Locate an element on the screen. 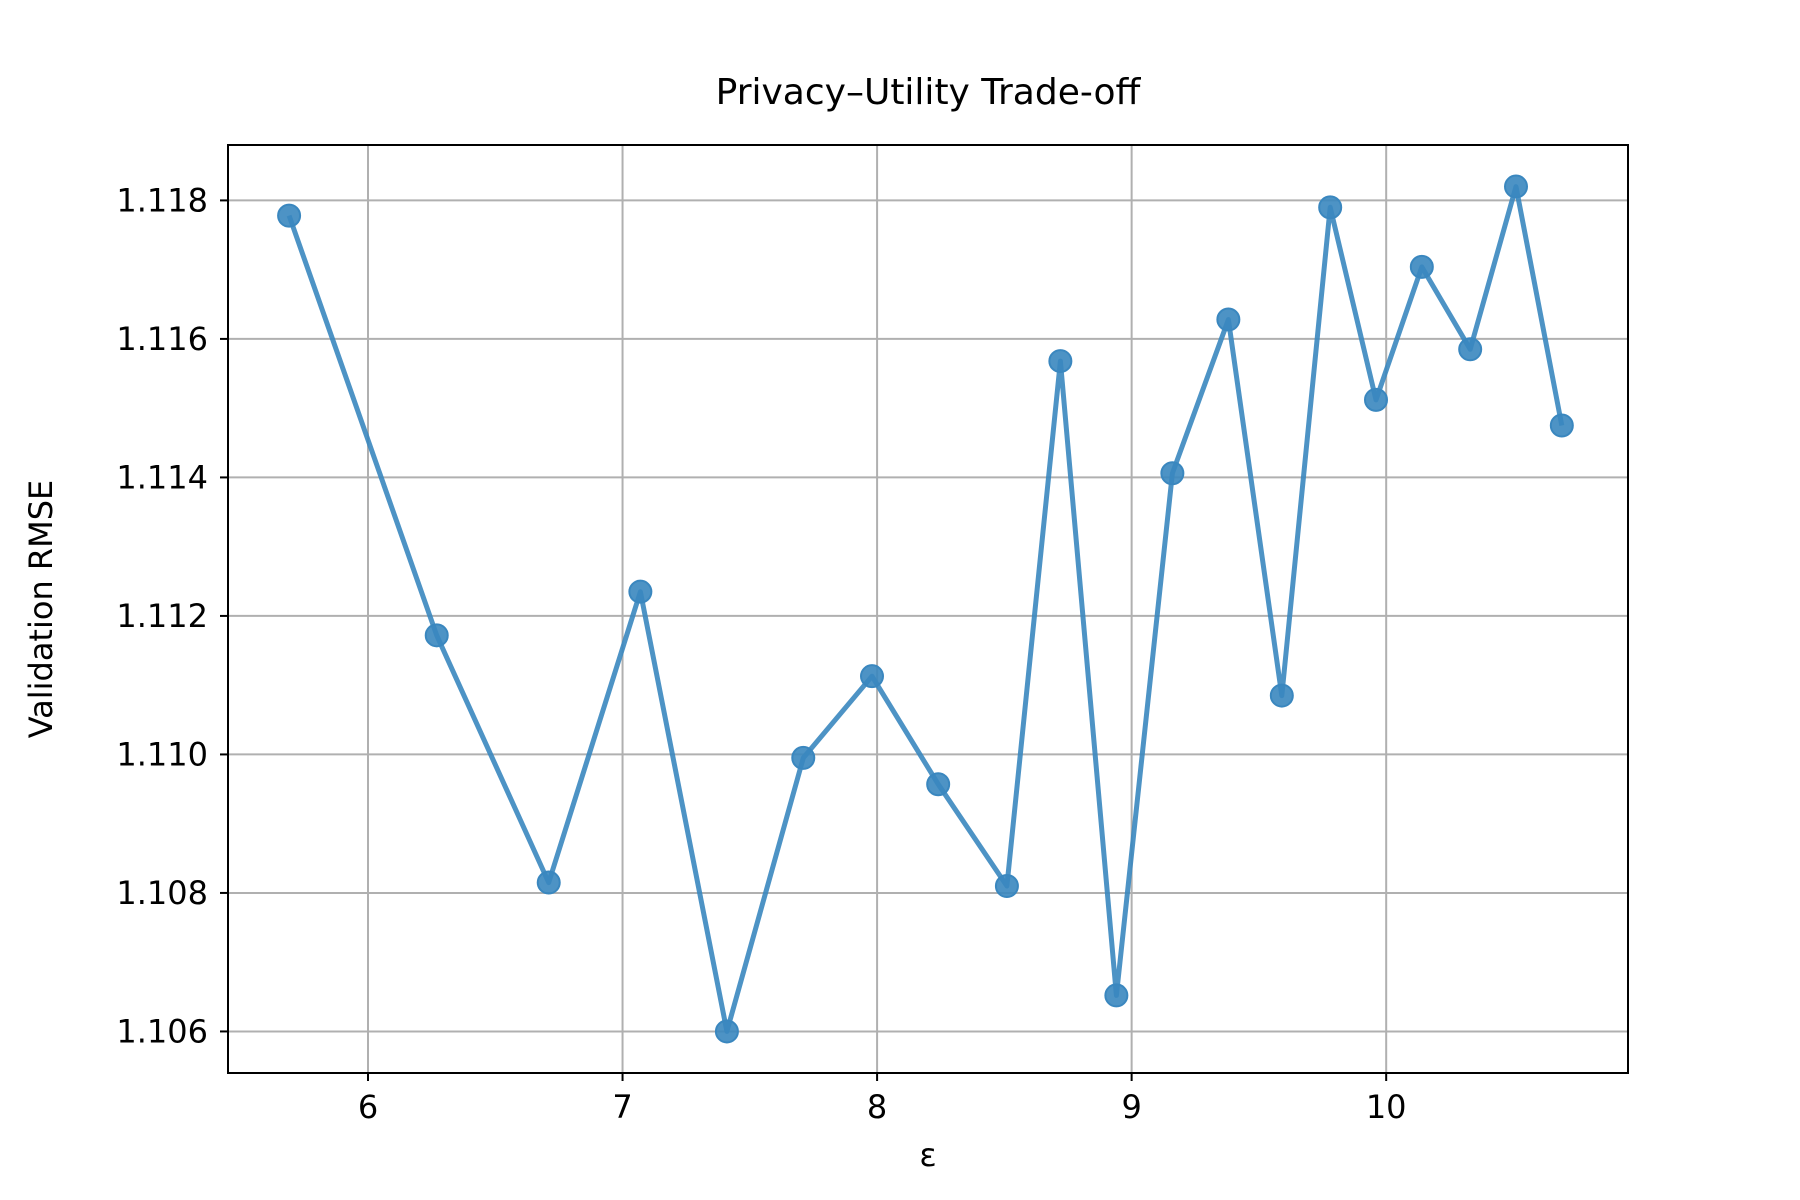 This screenshot has height=1200, width=1800. x-tick-label: 8 is located at coordinates (877, 1107).